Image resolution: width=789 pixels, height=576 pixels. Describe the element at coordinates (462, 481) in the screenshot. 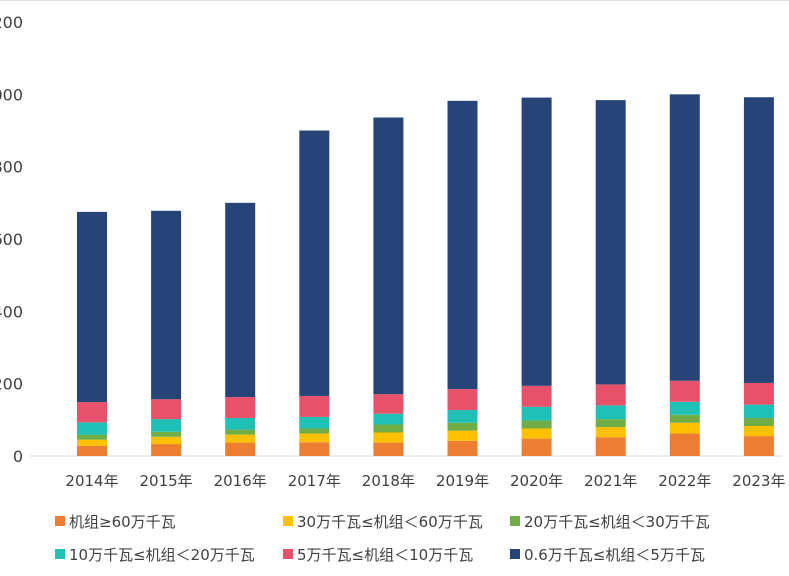

I see `x-tick-label: 2019年` at that location.